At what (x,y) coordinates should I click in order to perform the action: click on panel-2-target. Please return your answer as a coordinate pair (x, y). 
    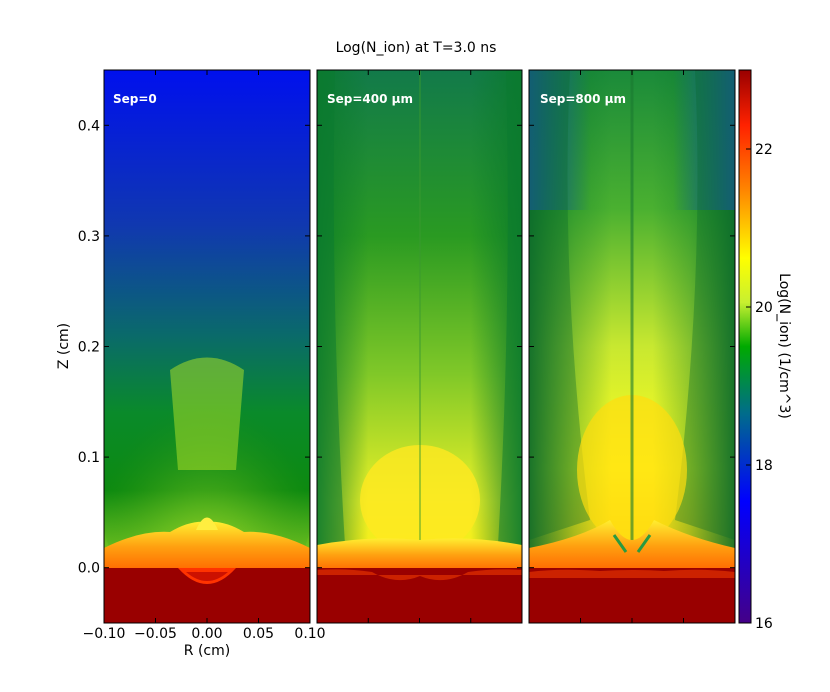
    Looking at the image, I should click on (419, 595).